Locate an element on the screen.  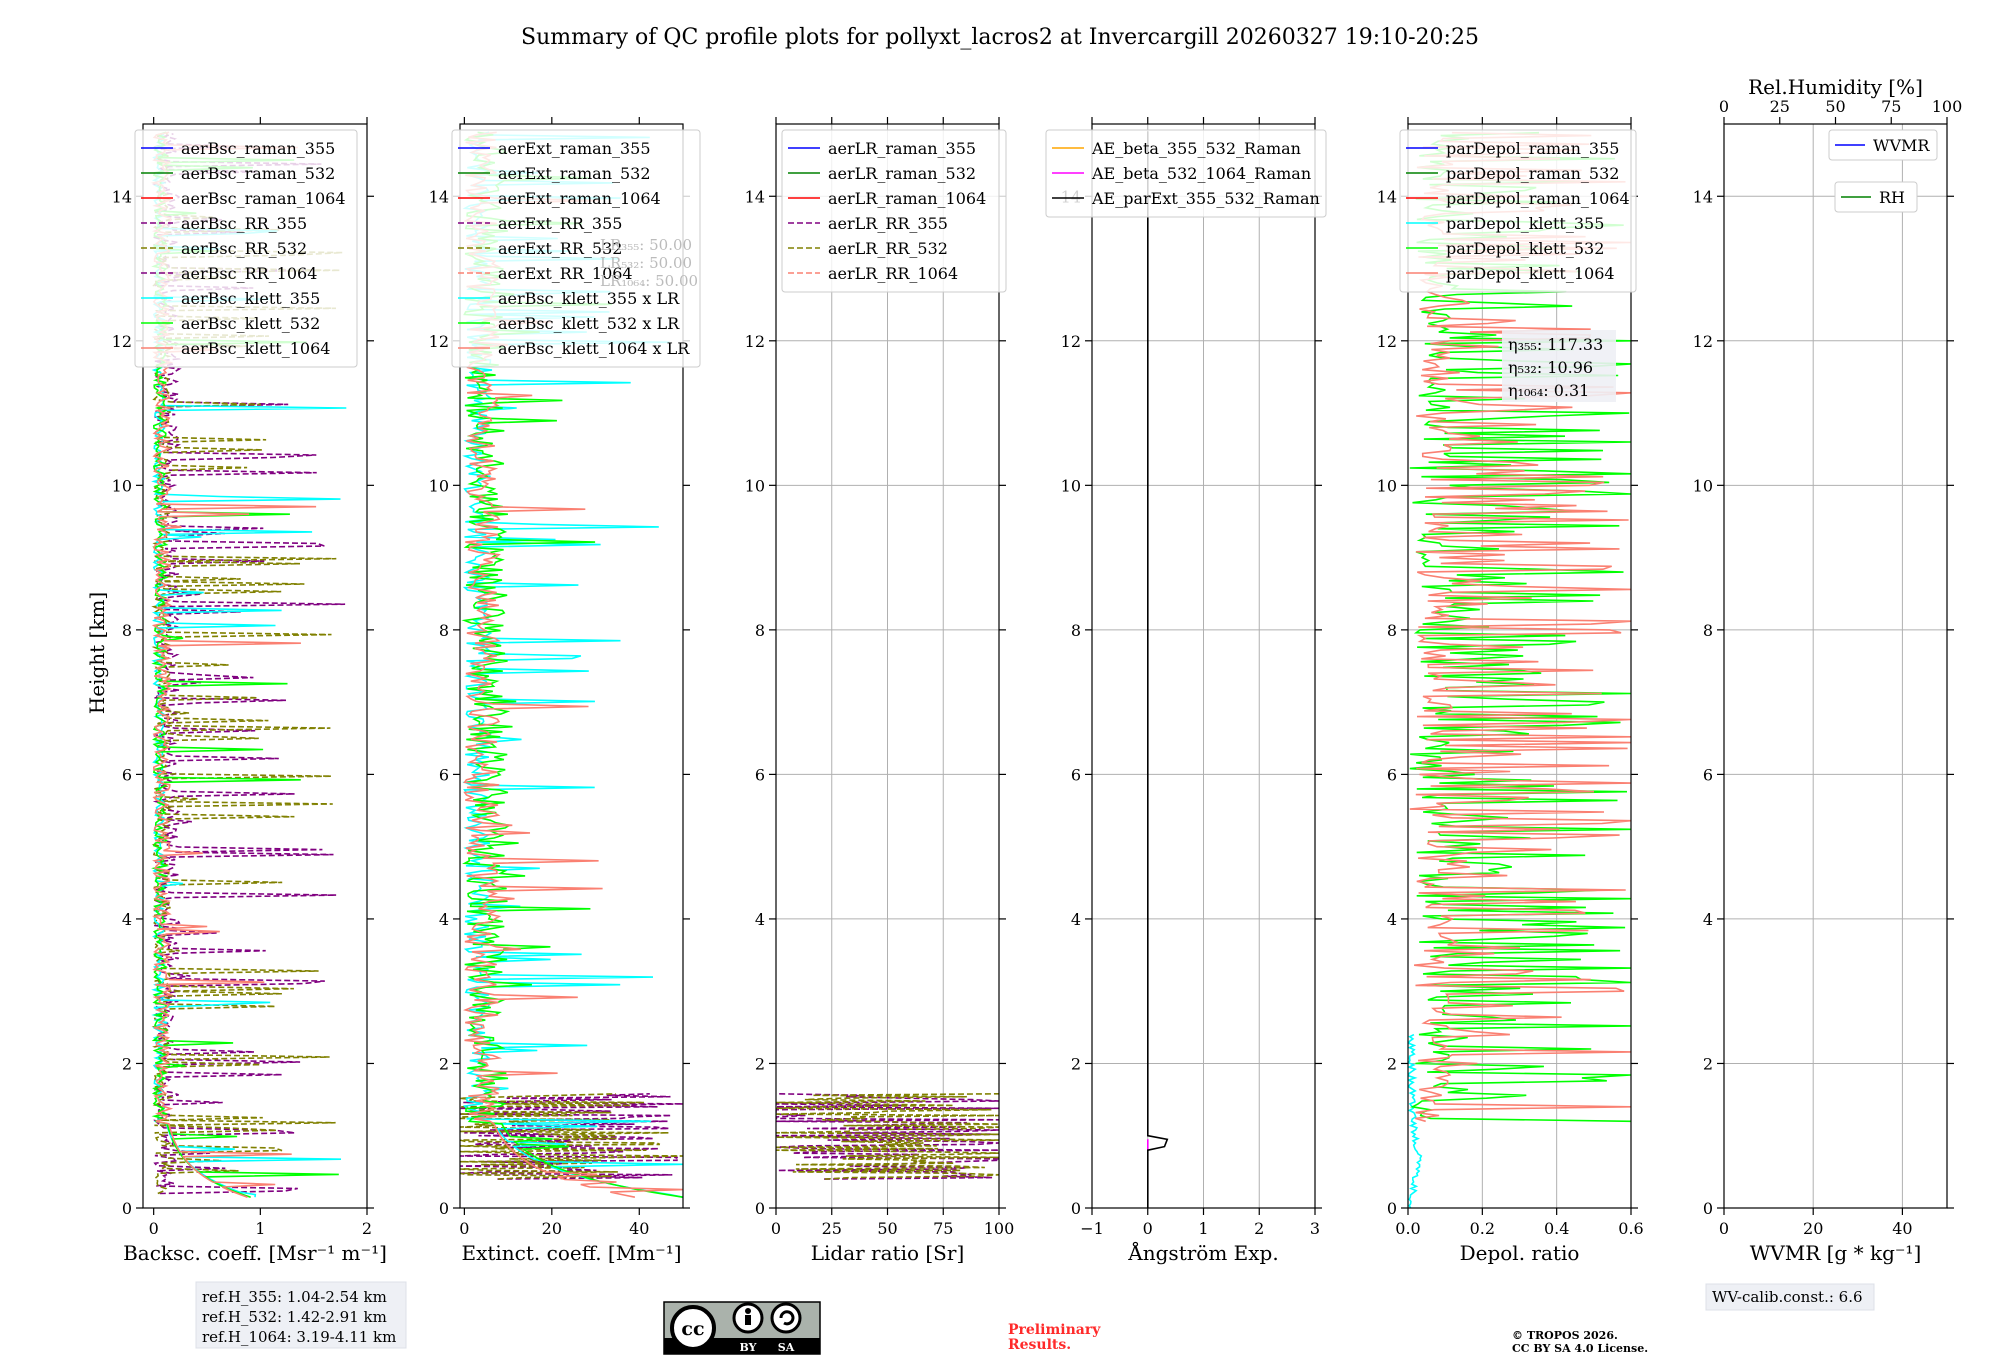
top-tick-label: 75 is located at coordinates (1891, 106).